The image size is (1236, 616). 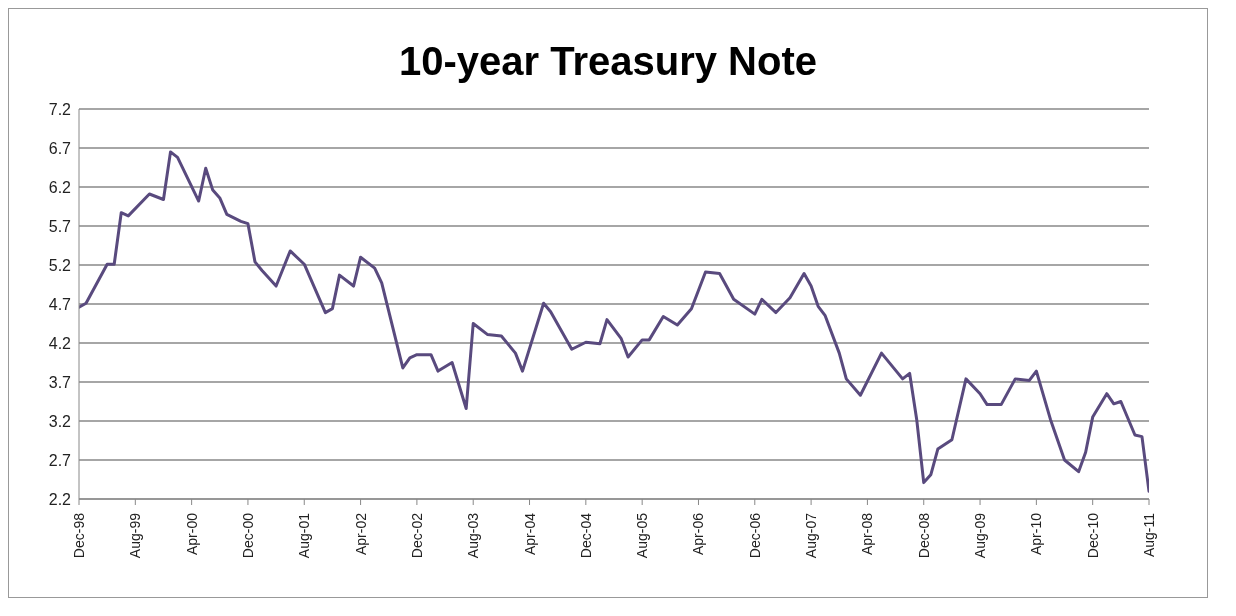 What do you see at coordinates (60, 304) in the screenshot?
I see `y-tick-label: 4.7` at bounding box center [60, 304].